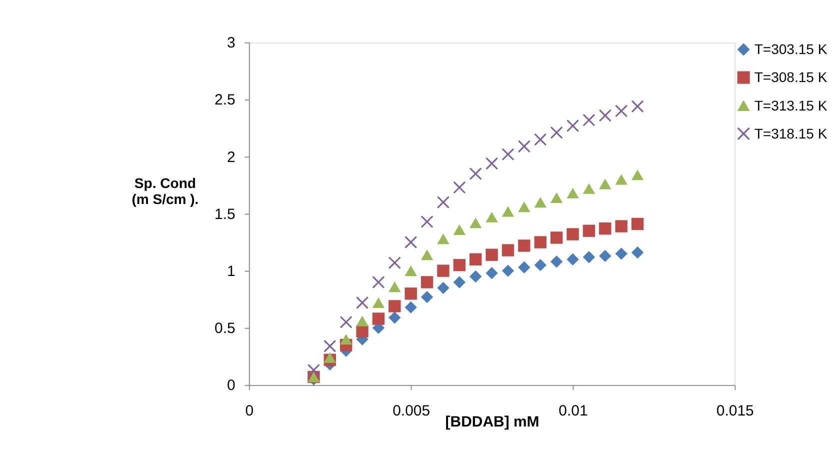 The image size is (832, 465). What do you see at coordinates (231, 385) in the screenshot?
I see `y-tick-label: 0` at bounding box center [231, 385].